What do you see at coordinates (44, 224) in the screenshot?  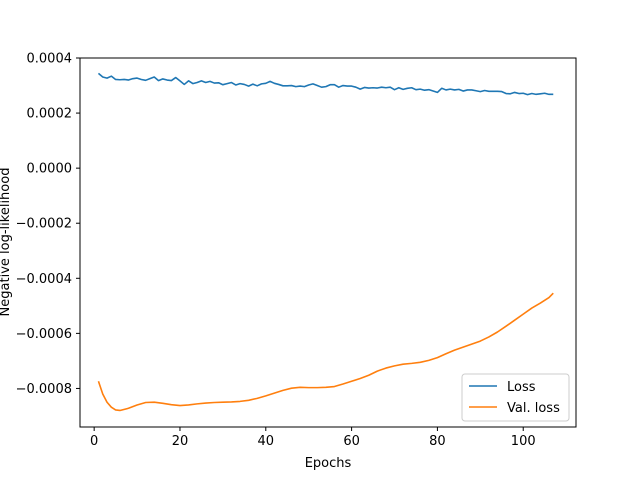 I see `y-tick-label: −0.0002` at bounding box center [44, 224].